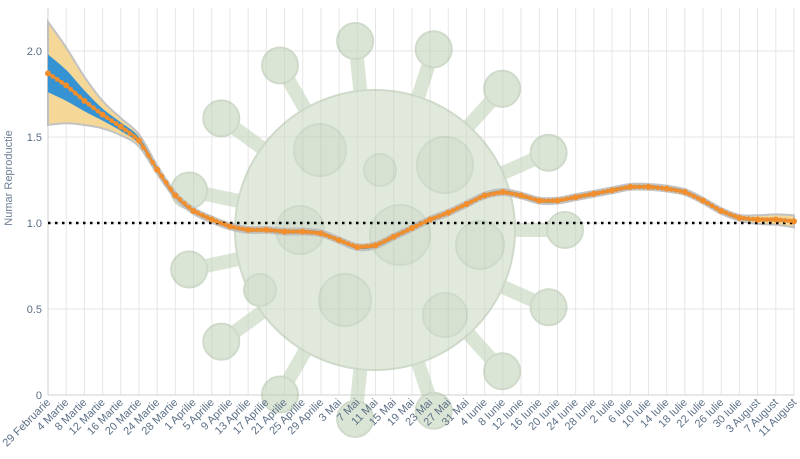  Describe the element at coordinates (34, 224) in the screenshot. I see `y-tick-label: 1.0` at that location.